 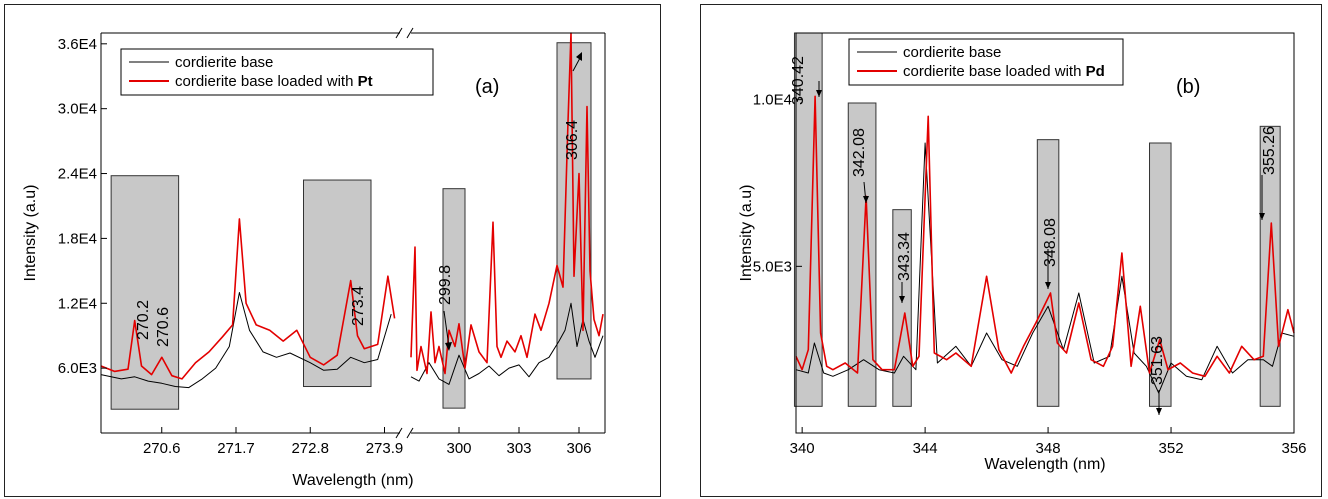 What do you see at coordinates (163, 327) in the screenshot?
I see `peak-label-270.6: 270.6` at bounding box center [163, 327].